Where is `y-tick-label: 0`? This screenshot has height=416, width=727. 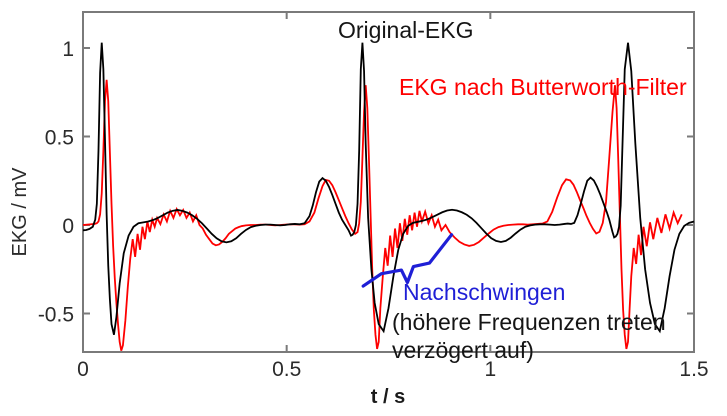 y-tick-label: 0 is located at coordinates (68, 226).